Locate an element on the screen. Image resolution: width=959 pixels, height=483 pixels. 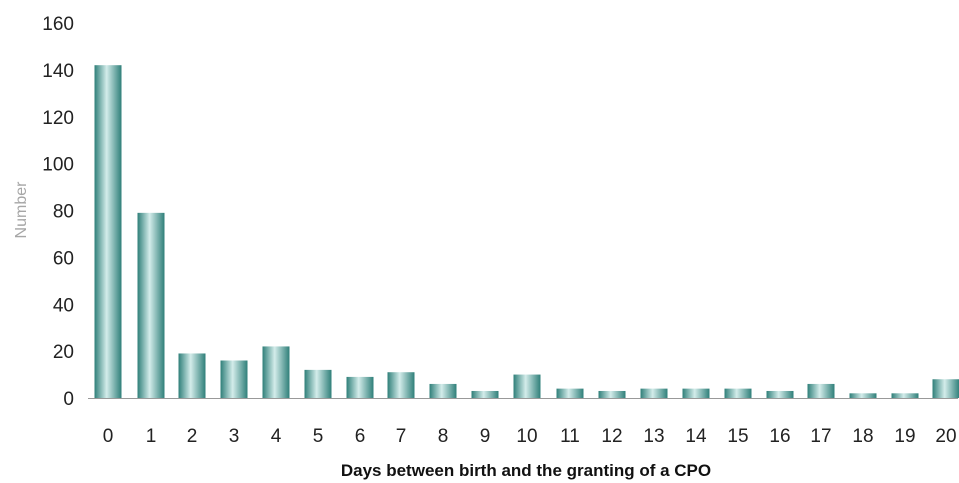
x-axis-ticks: 0 1 2 3 4 5 6 7 8 9 10 11 12 13 14 15 16 17 18 19 20 is located at coordinates (530, 436).